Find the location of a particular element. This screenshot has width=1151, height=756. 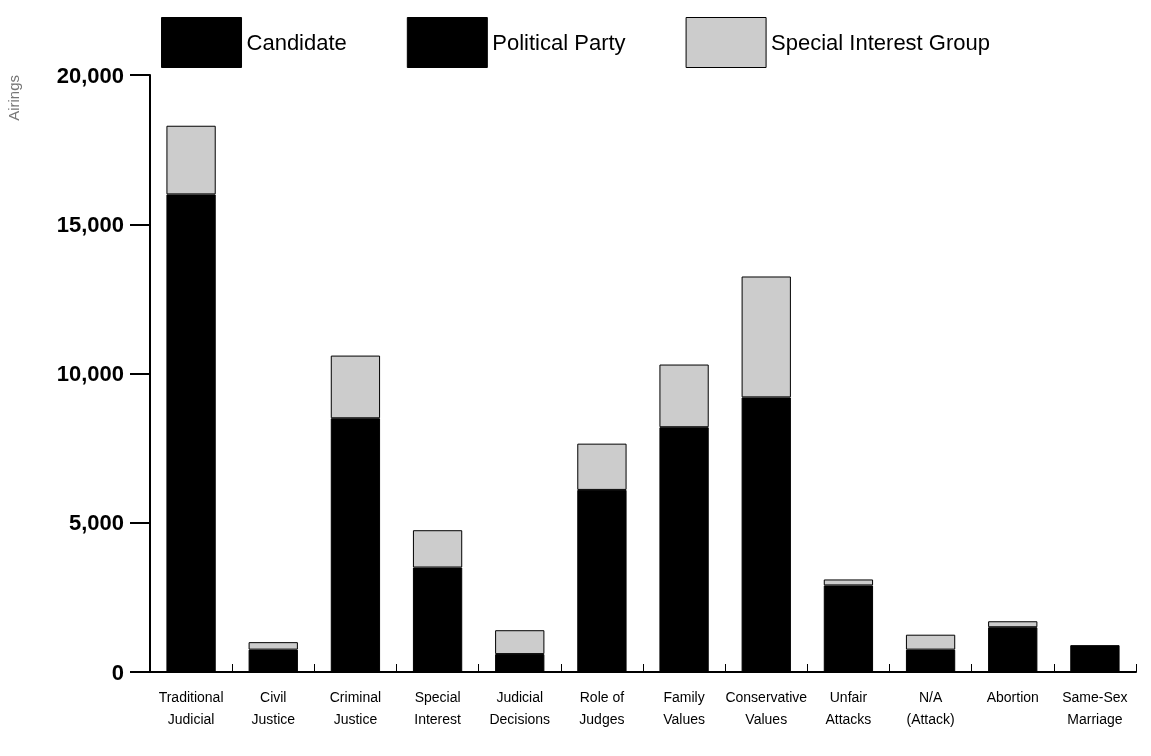

y-tick-label: 10,000 is located at coordinates (90, 373).